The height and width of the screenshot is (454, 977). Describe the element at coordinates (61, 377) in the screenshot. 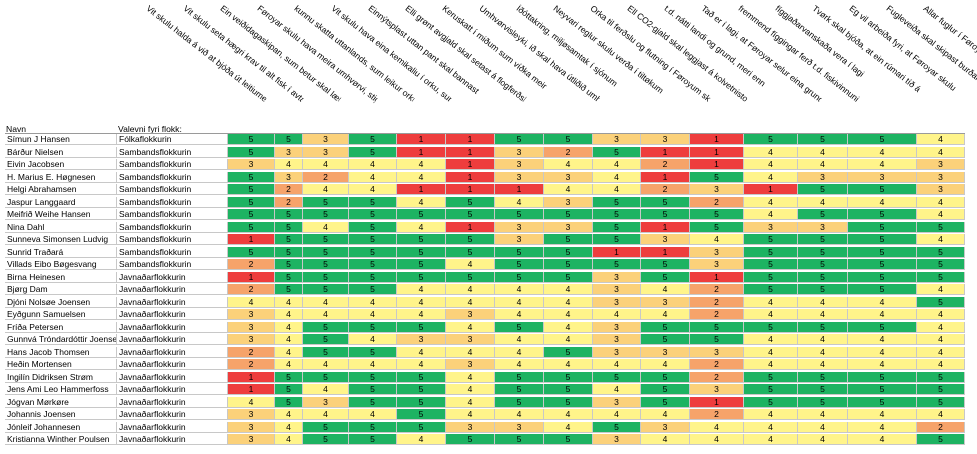

I see `candidate-name-cell: Ingilín Didriksen Strøm` at that location.